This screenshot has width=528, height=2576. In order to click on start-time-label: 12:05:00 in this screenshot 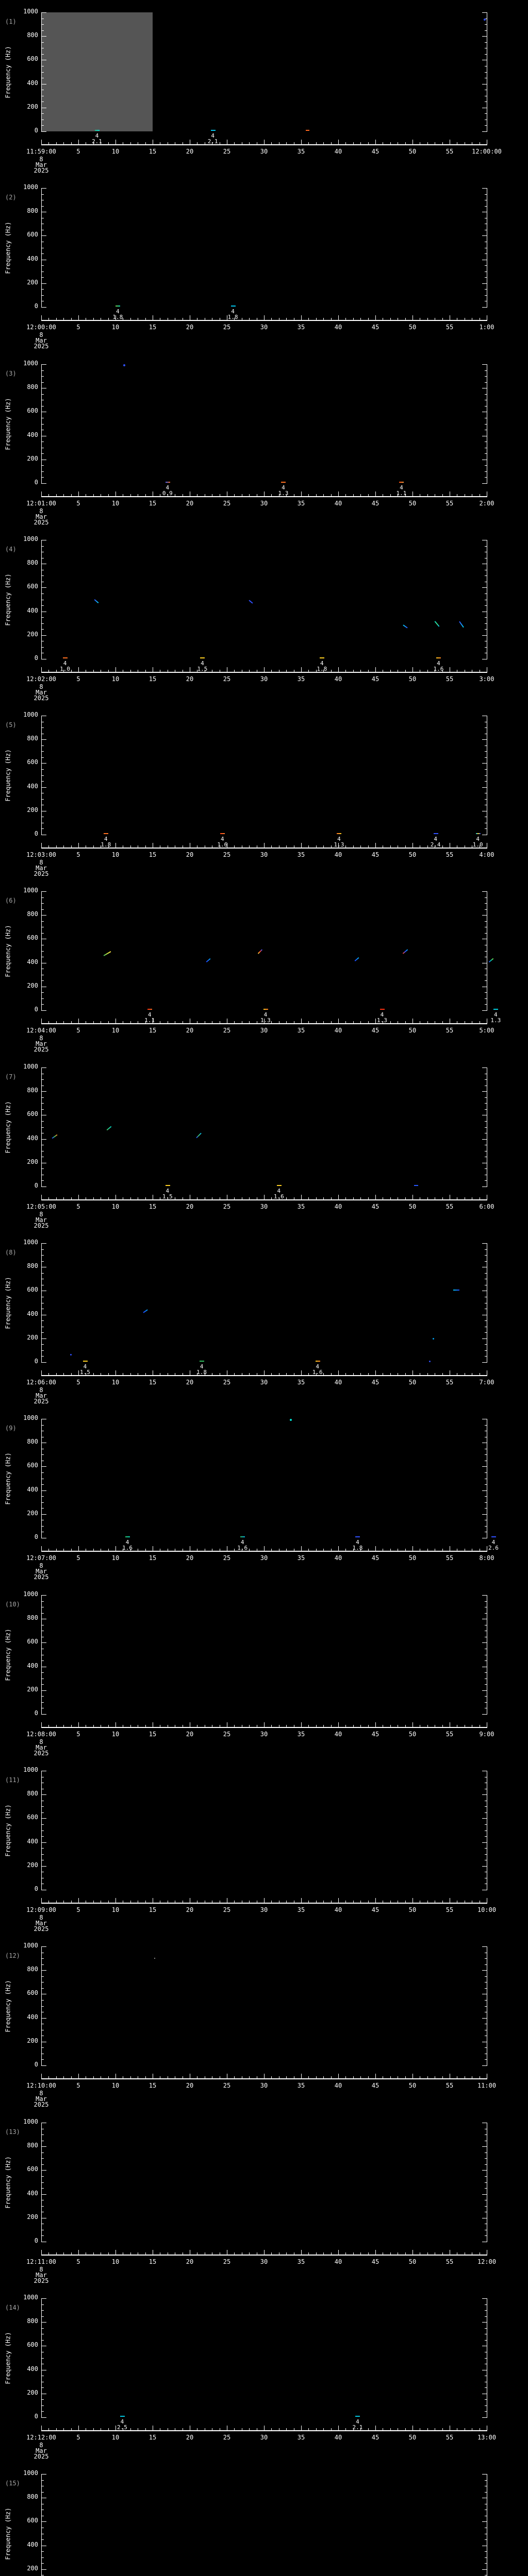, I will do `click(41, 1206)`.